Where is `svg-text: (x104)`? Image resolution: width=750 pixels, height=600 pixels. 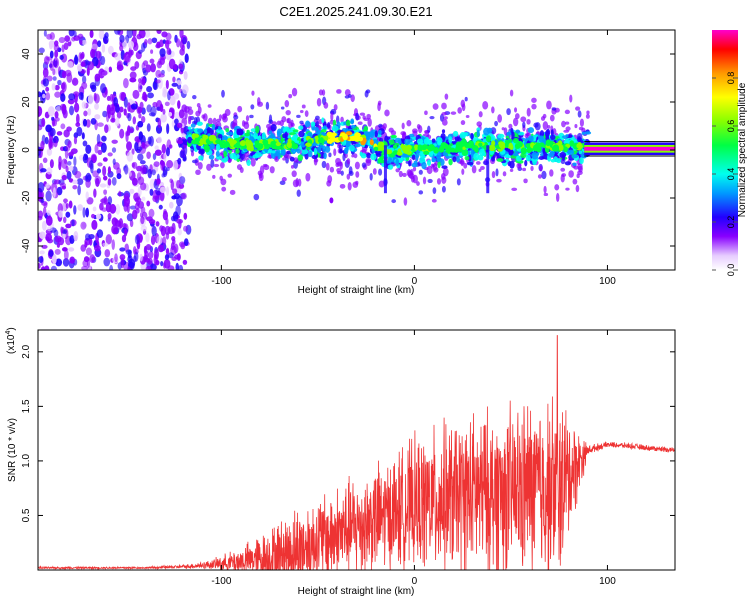
svg-text: (x104) is located at coordinates (11, 340).